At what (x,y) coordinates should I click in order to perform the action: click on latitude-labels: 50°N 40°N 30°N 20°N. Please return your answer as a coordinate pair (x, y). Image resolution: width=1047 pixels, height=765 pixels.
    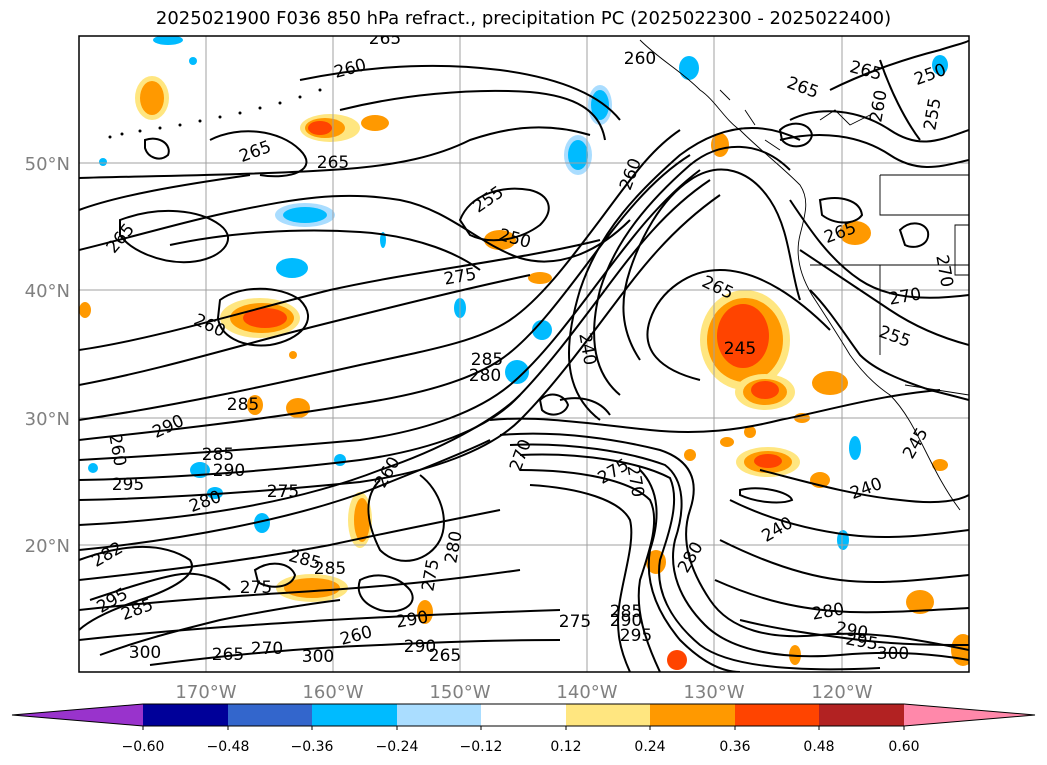
    Looking at the image, I should click on (47, 355).